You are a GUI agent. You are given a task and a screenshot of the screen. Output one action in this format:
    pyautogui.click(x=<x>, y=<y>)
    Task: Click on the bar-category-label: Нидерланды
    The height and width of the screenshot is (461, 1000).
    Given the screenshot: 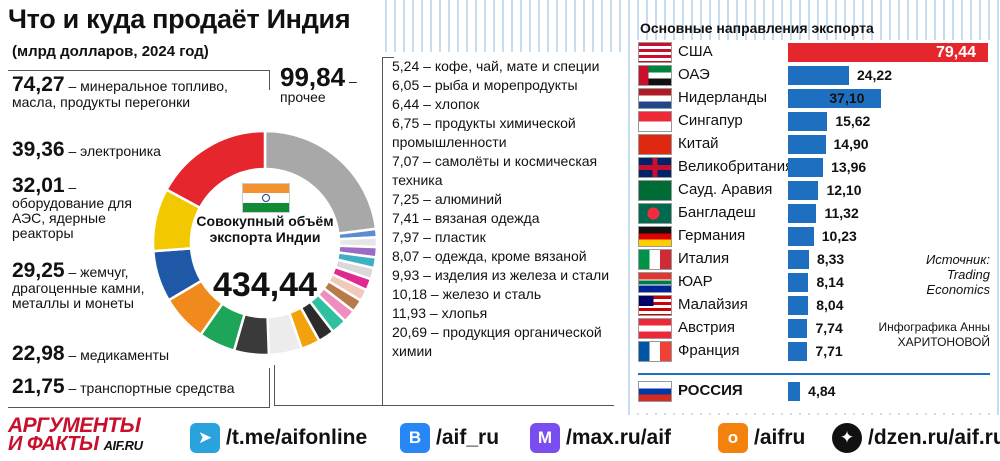 What is the action you would take?
    pyautogui.click(x=723, y=97)
    